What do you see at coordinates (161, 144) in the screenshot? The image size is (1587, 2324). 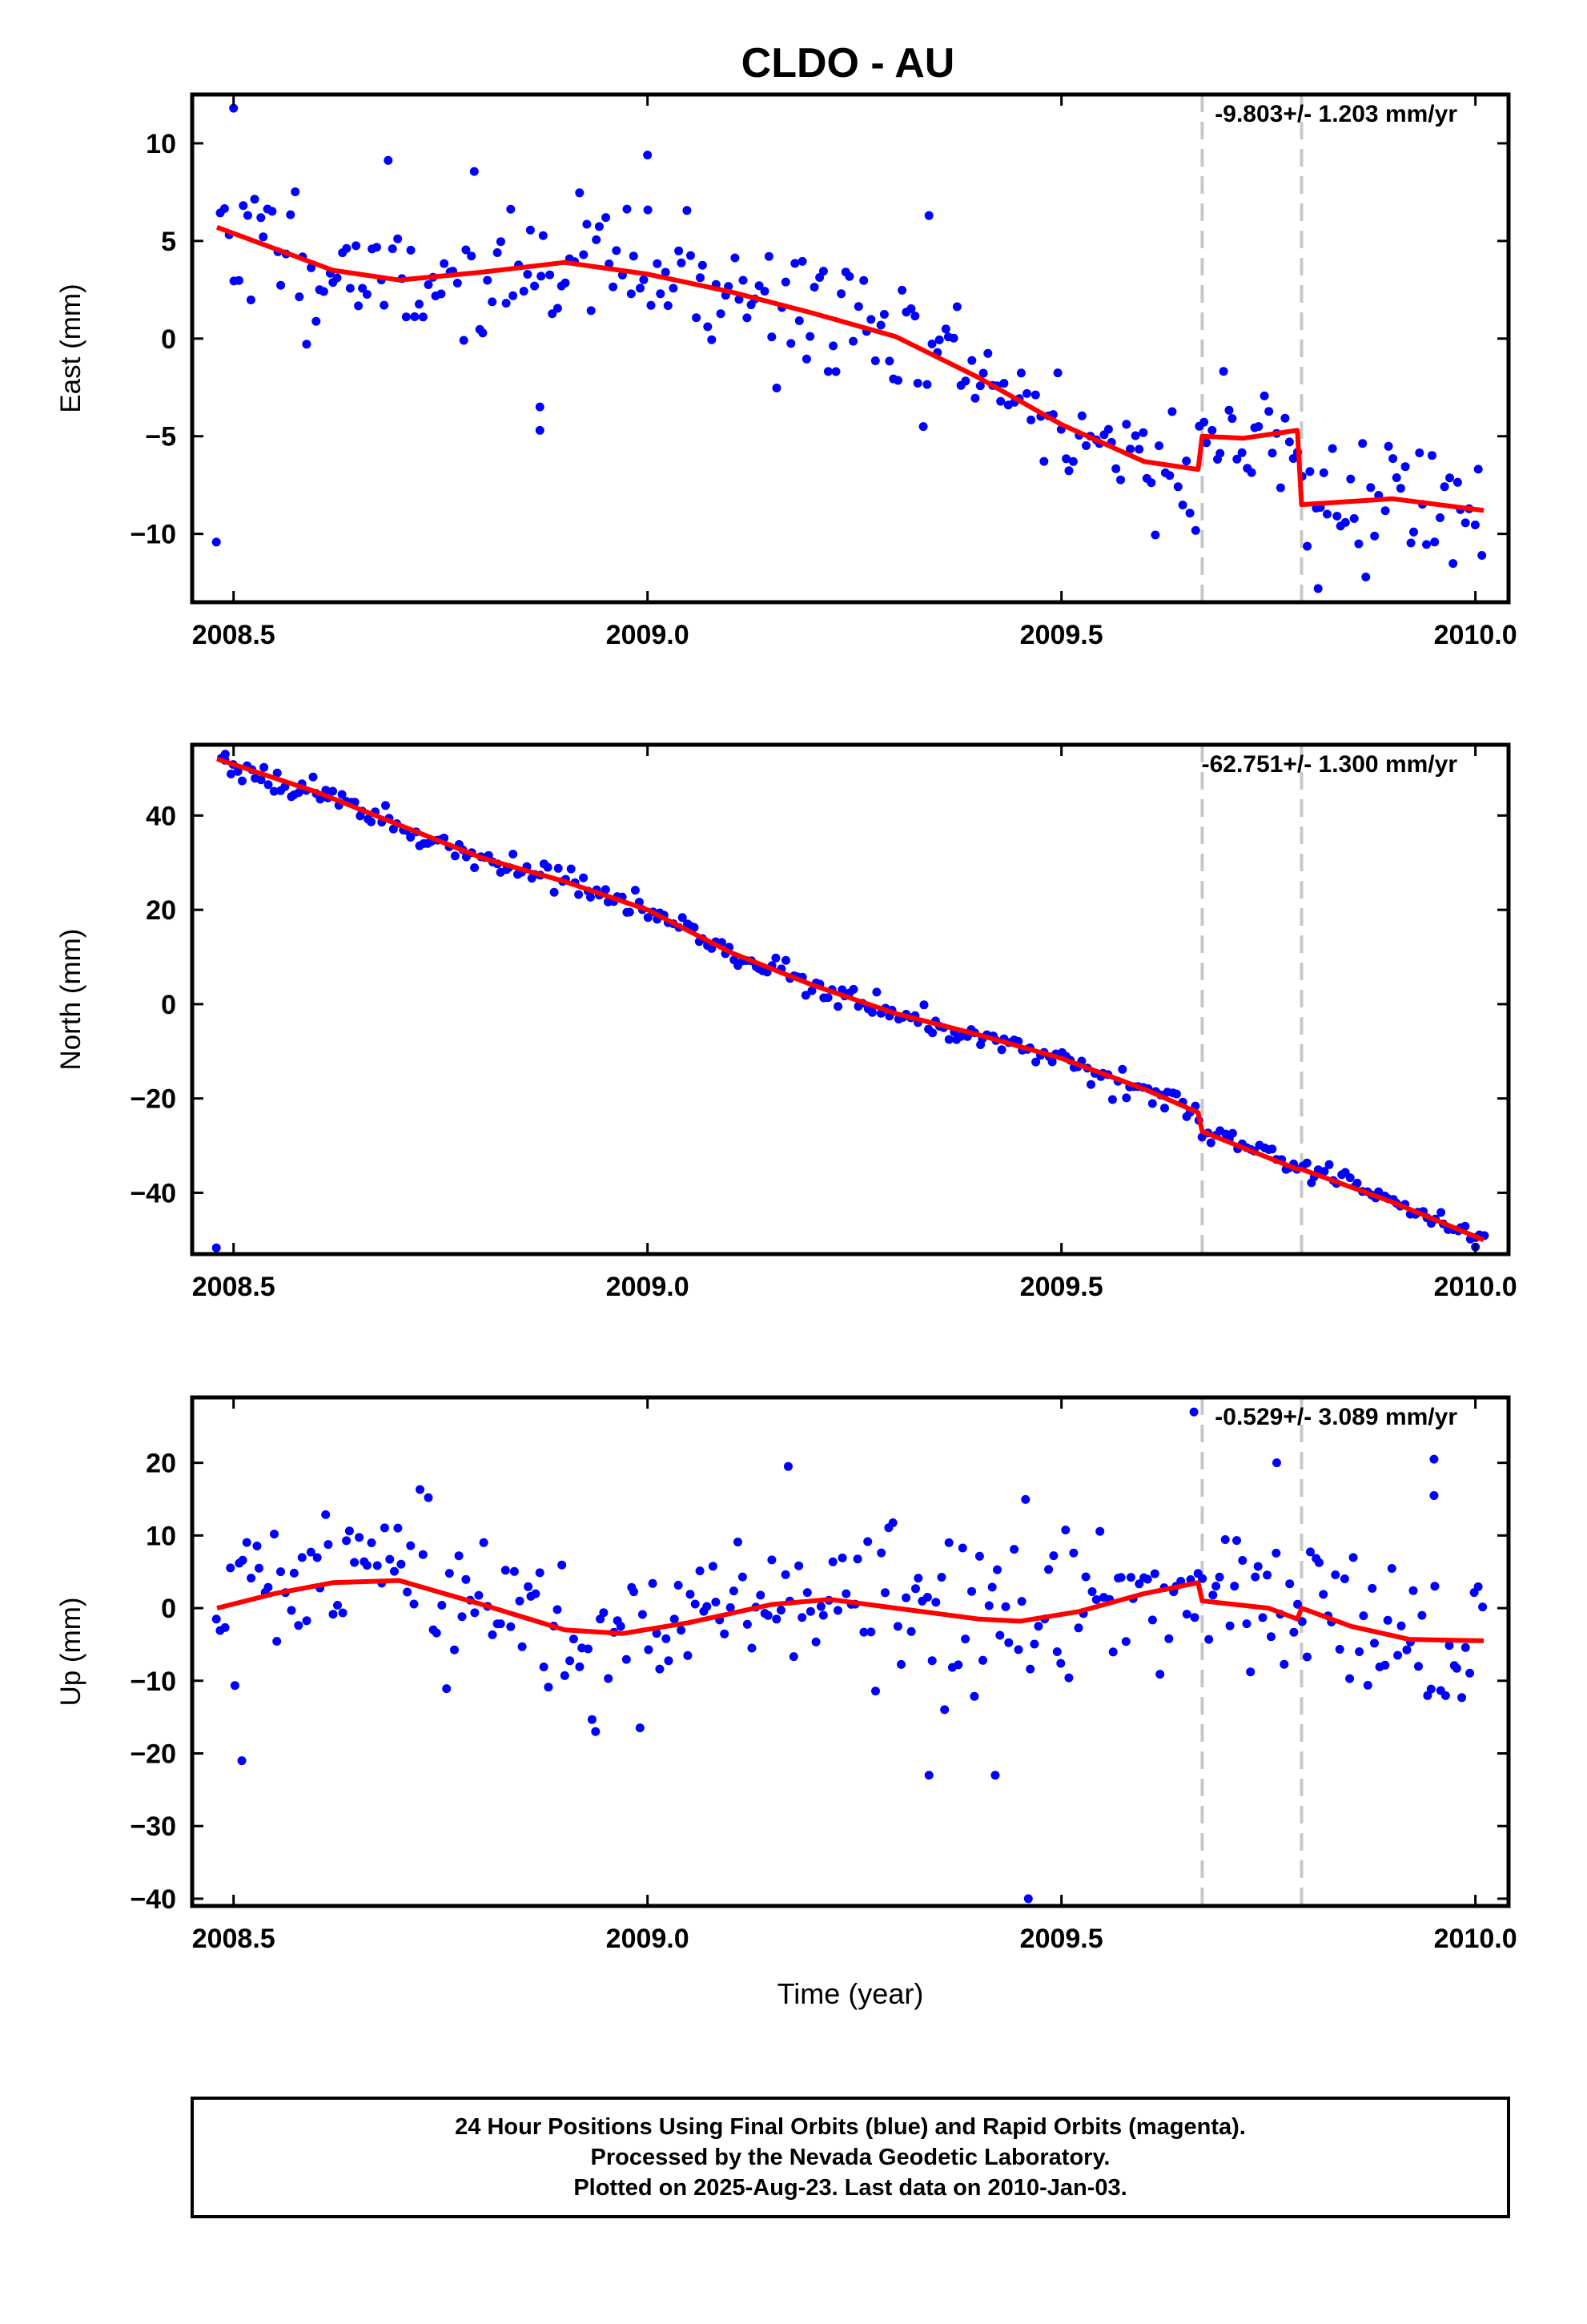 I see `y-tick-label: 10` at bounding box center [161, 144].